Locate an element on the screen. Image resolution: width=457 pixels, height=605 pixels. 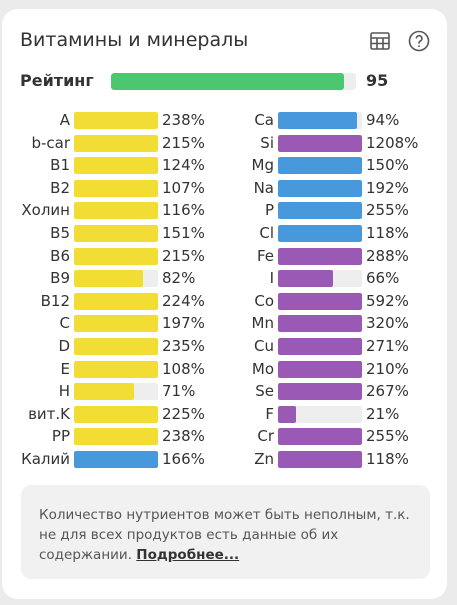
nutrient-label: B6 is located at coordinates (60, 255).